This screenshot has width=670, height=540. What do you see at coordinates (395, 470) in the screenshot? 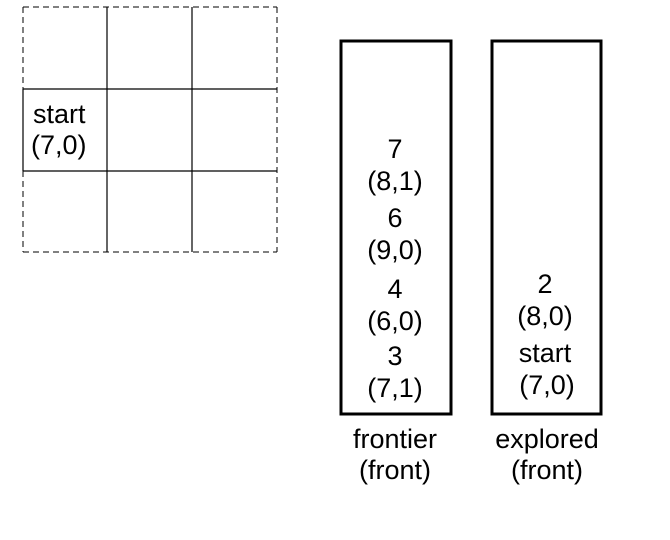
I see `frontier-subtitle: (front)` at bounding box center [395, 470].